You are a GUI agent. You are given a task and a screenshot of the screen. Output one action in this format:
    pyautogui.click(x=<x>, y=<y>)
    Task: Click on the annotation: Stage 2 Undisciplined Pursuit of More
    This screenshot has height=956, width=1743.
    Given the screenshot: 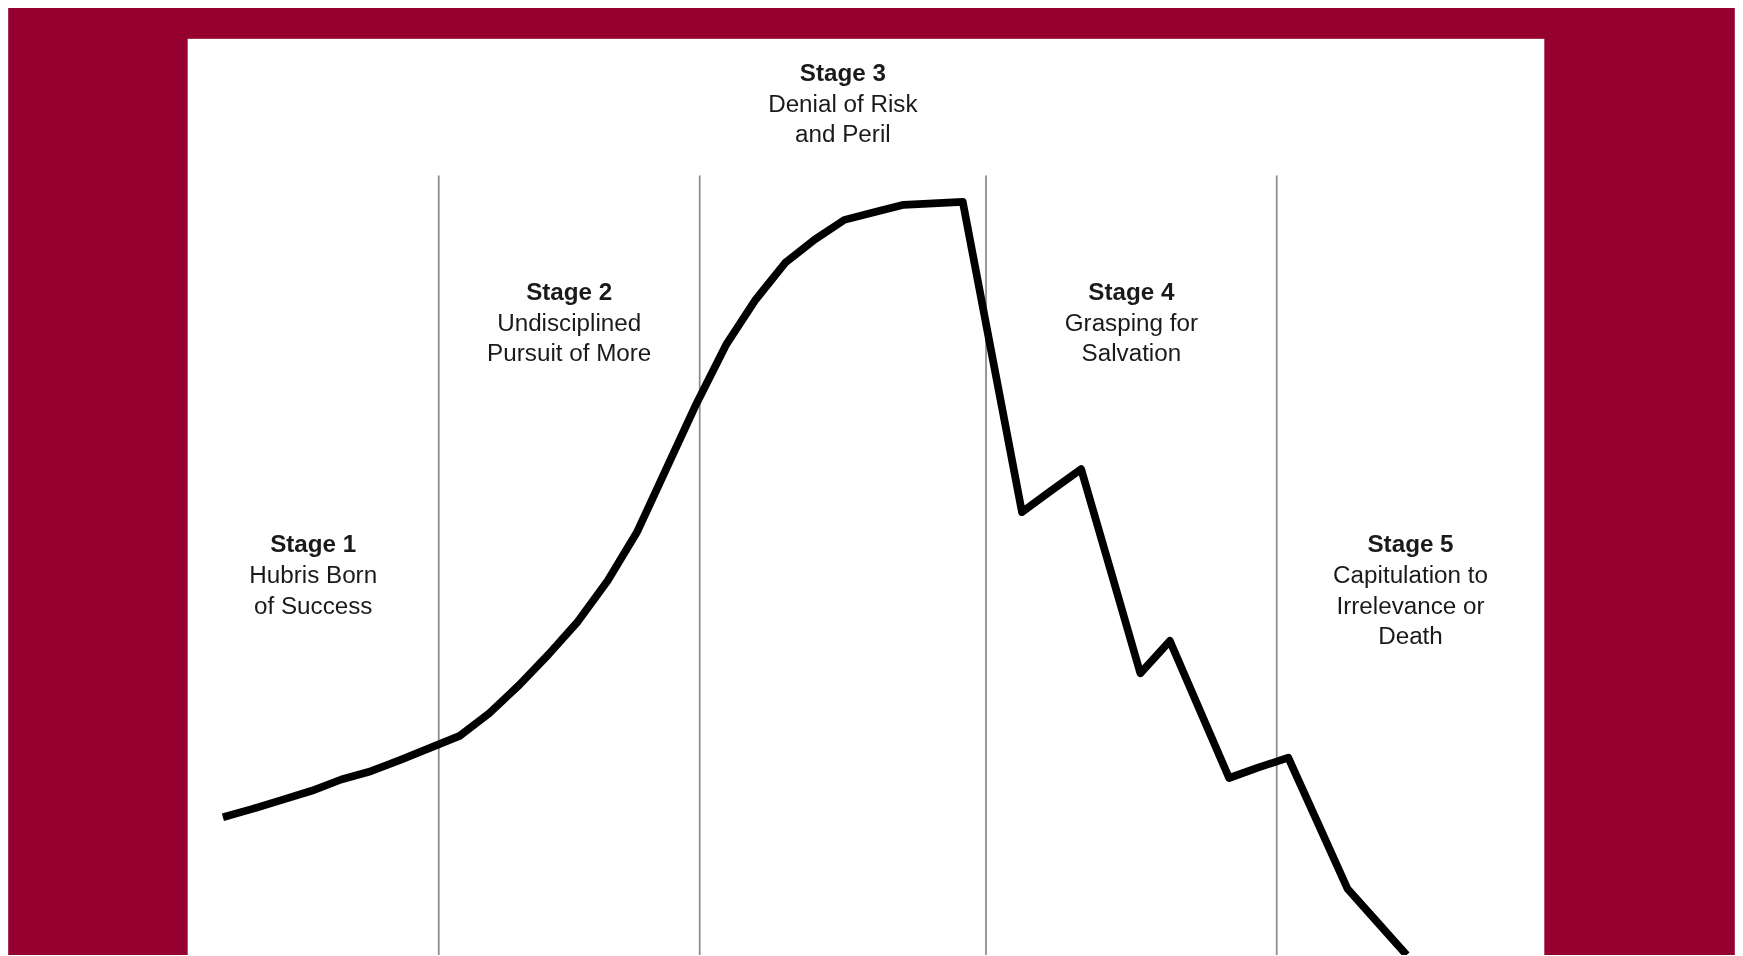 What is the action you would take?
    pyautogui.click(x=569, y=322)
    